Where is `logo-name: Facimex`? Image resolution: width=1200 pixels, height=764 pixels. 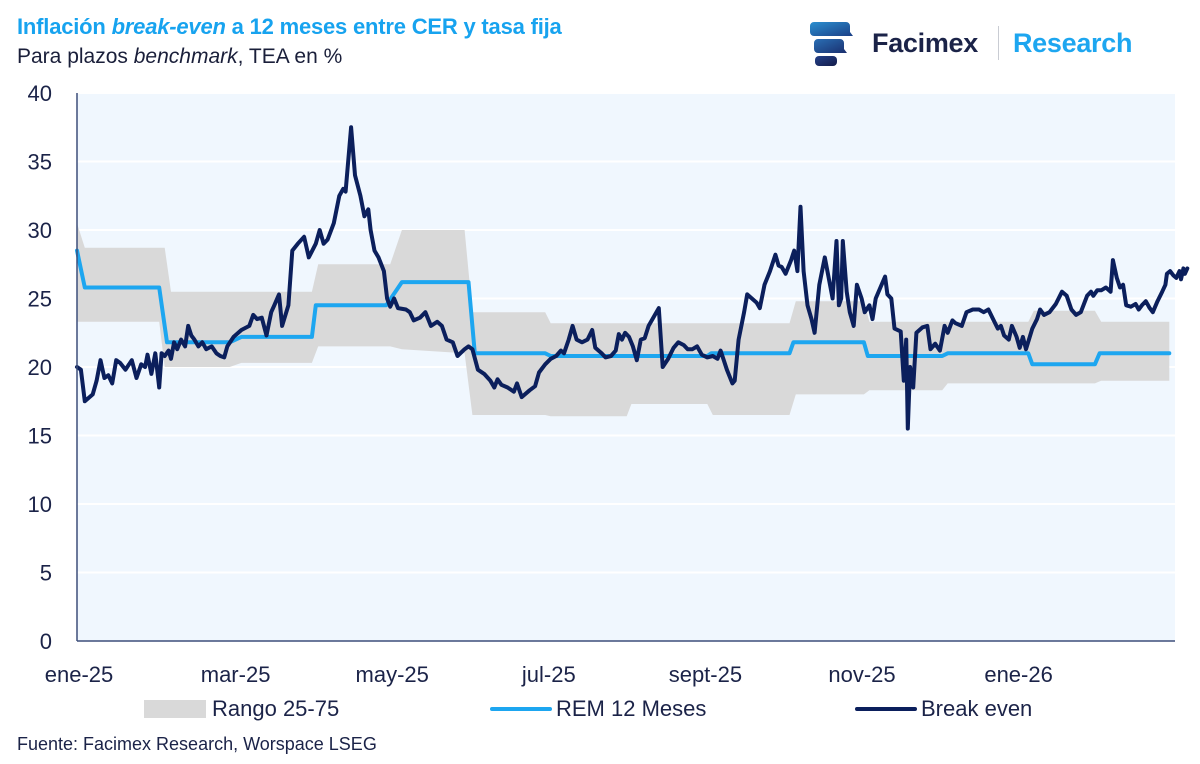
logo-name: Facimex is located at coordinates (925, 42).